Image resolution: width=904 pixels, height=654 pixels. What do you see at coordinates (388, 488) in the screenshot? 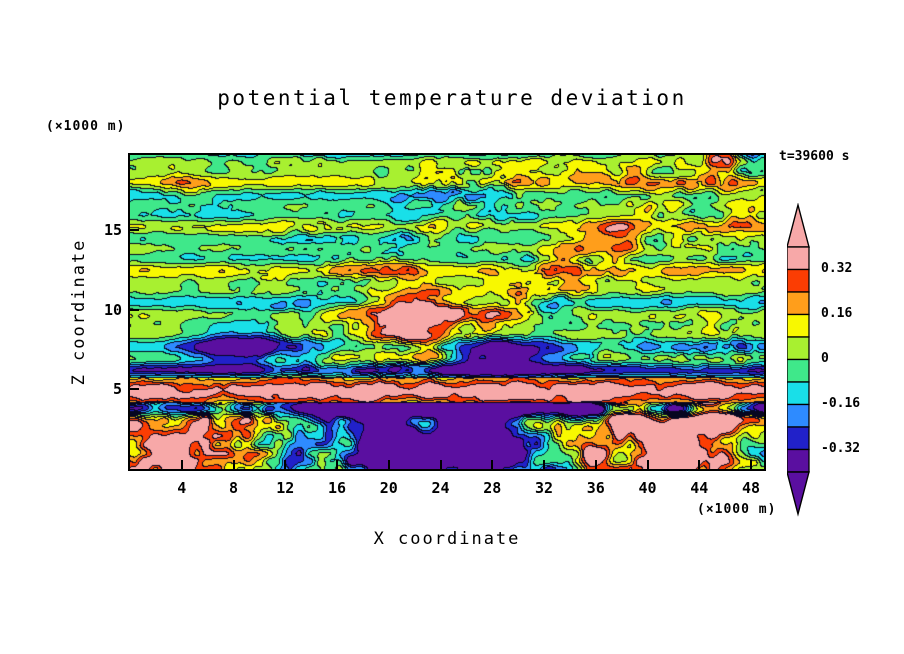
I see `x-tick-label: 20` at bounding box center [388, 488].